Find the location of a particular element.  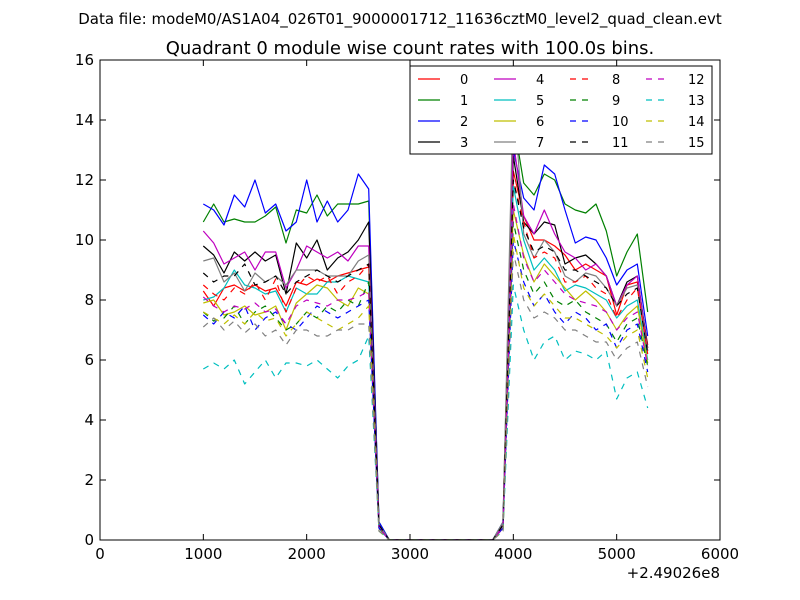

legend-label-4: 4 is located at coordinates (540, 80).